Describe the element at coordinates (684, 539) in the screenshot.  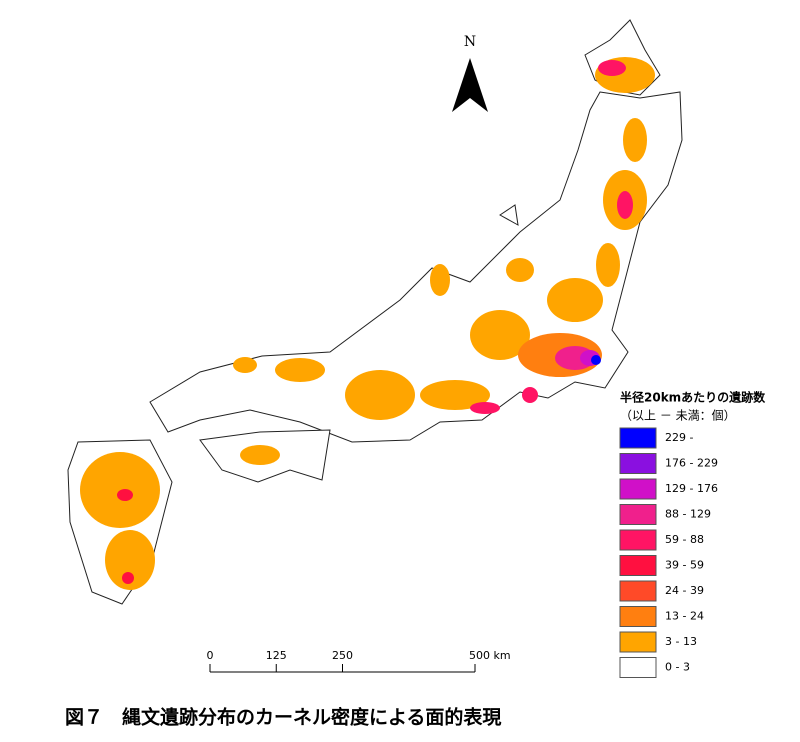
I see `legend-label: 59 - 88` at that location.